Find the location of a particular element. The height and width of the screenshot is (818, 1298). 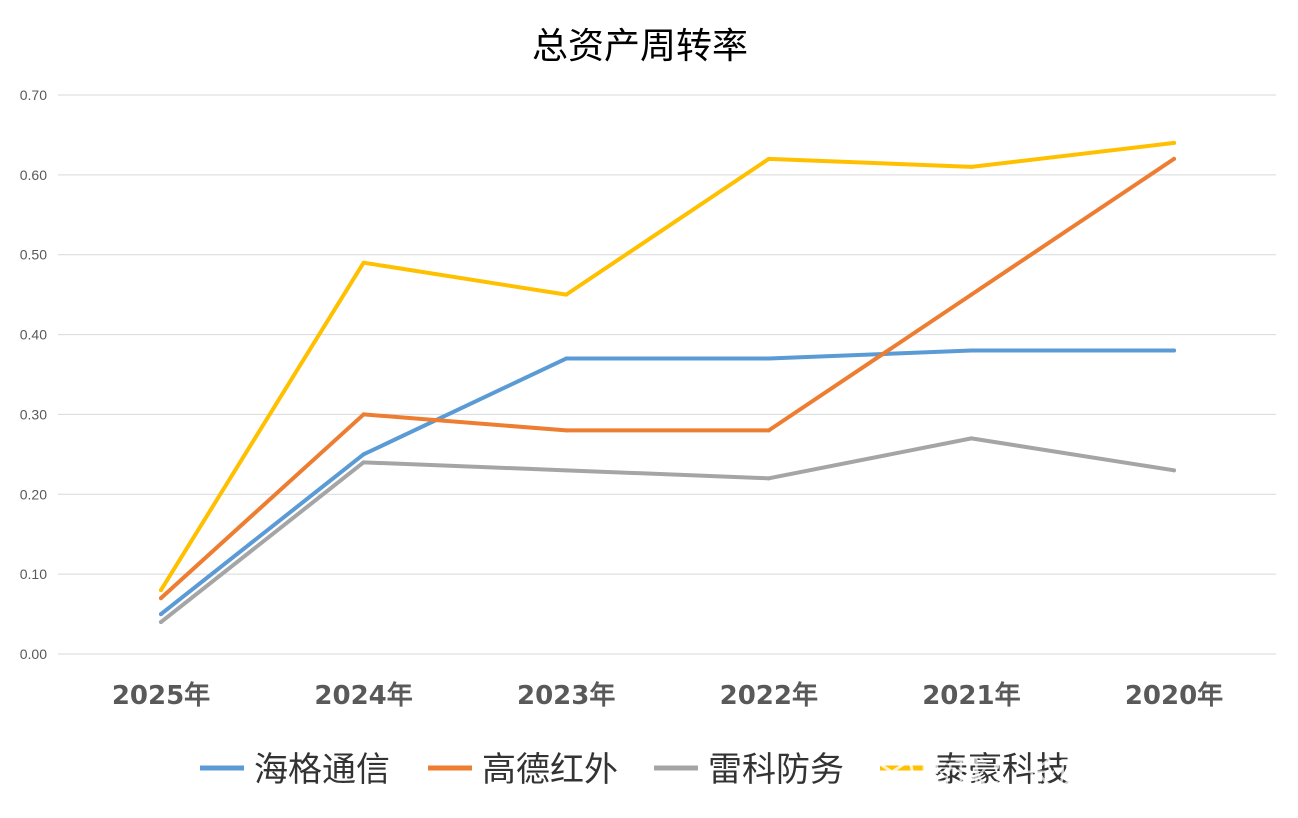

legend: 海格通信 高德红外 雷科防务 泰豪科技 is located at coordinates (635, 770).